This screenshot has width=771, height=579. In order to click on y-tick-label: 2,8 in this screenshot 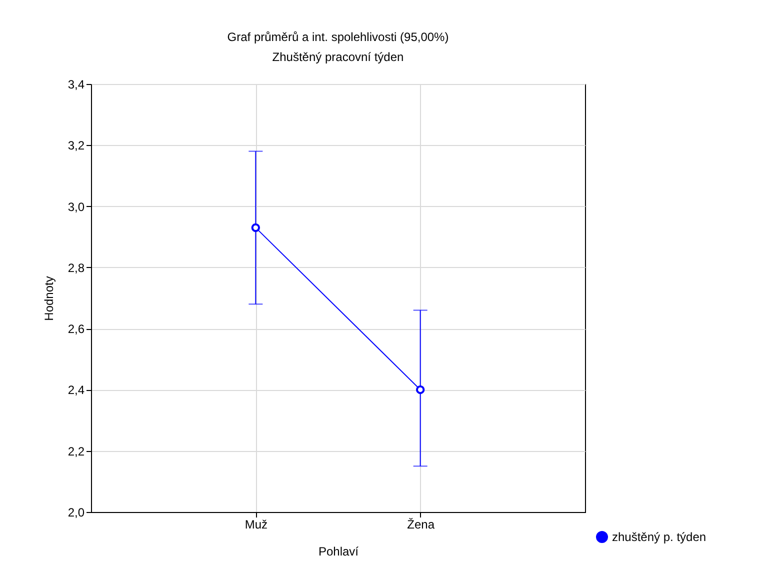, I will do `click(76, 267)`.